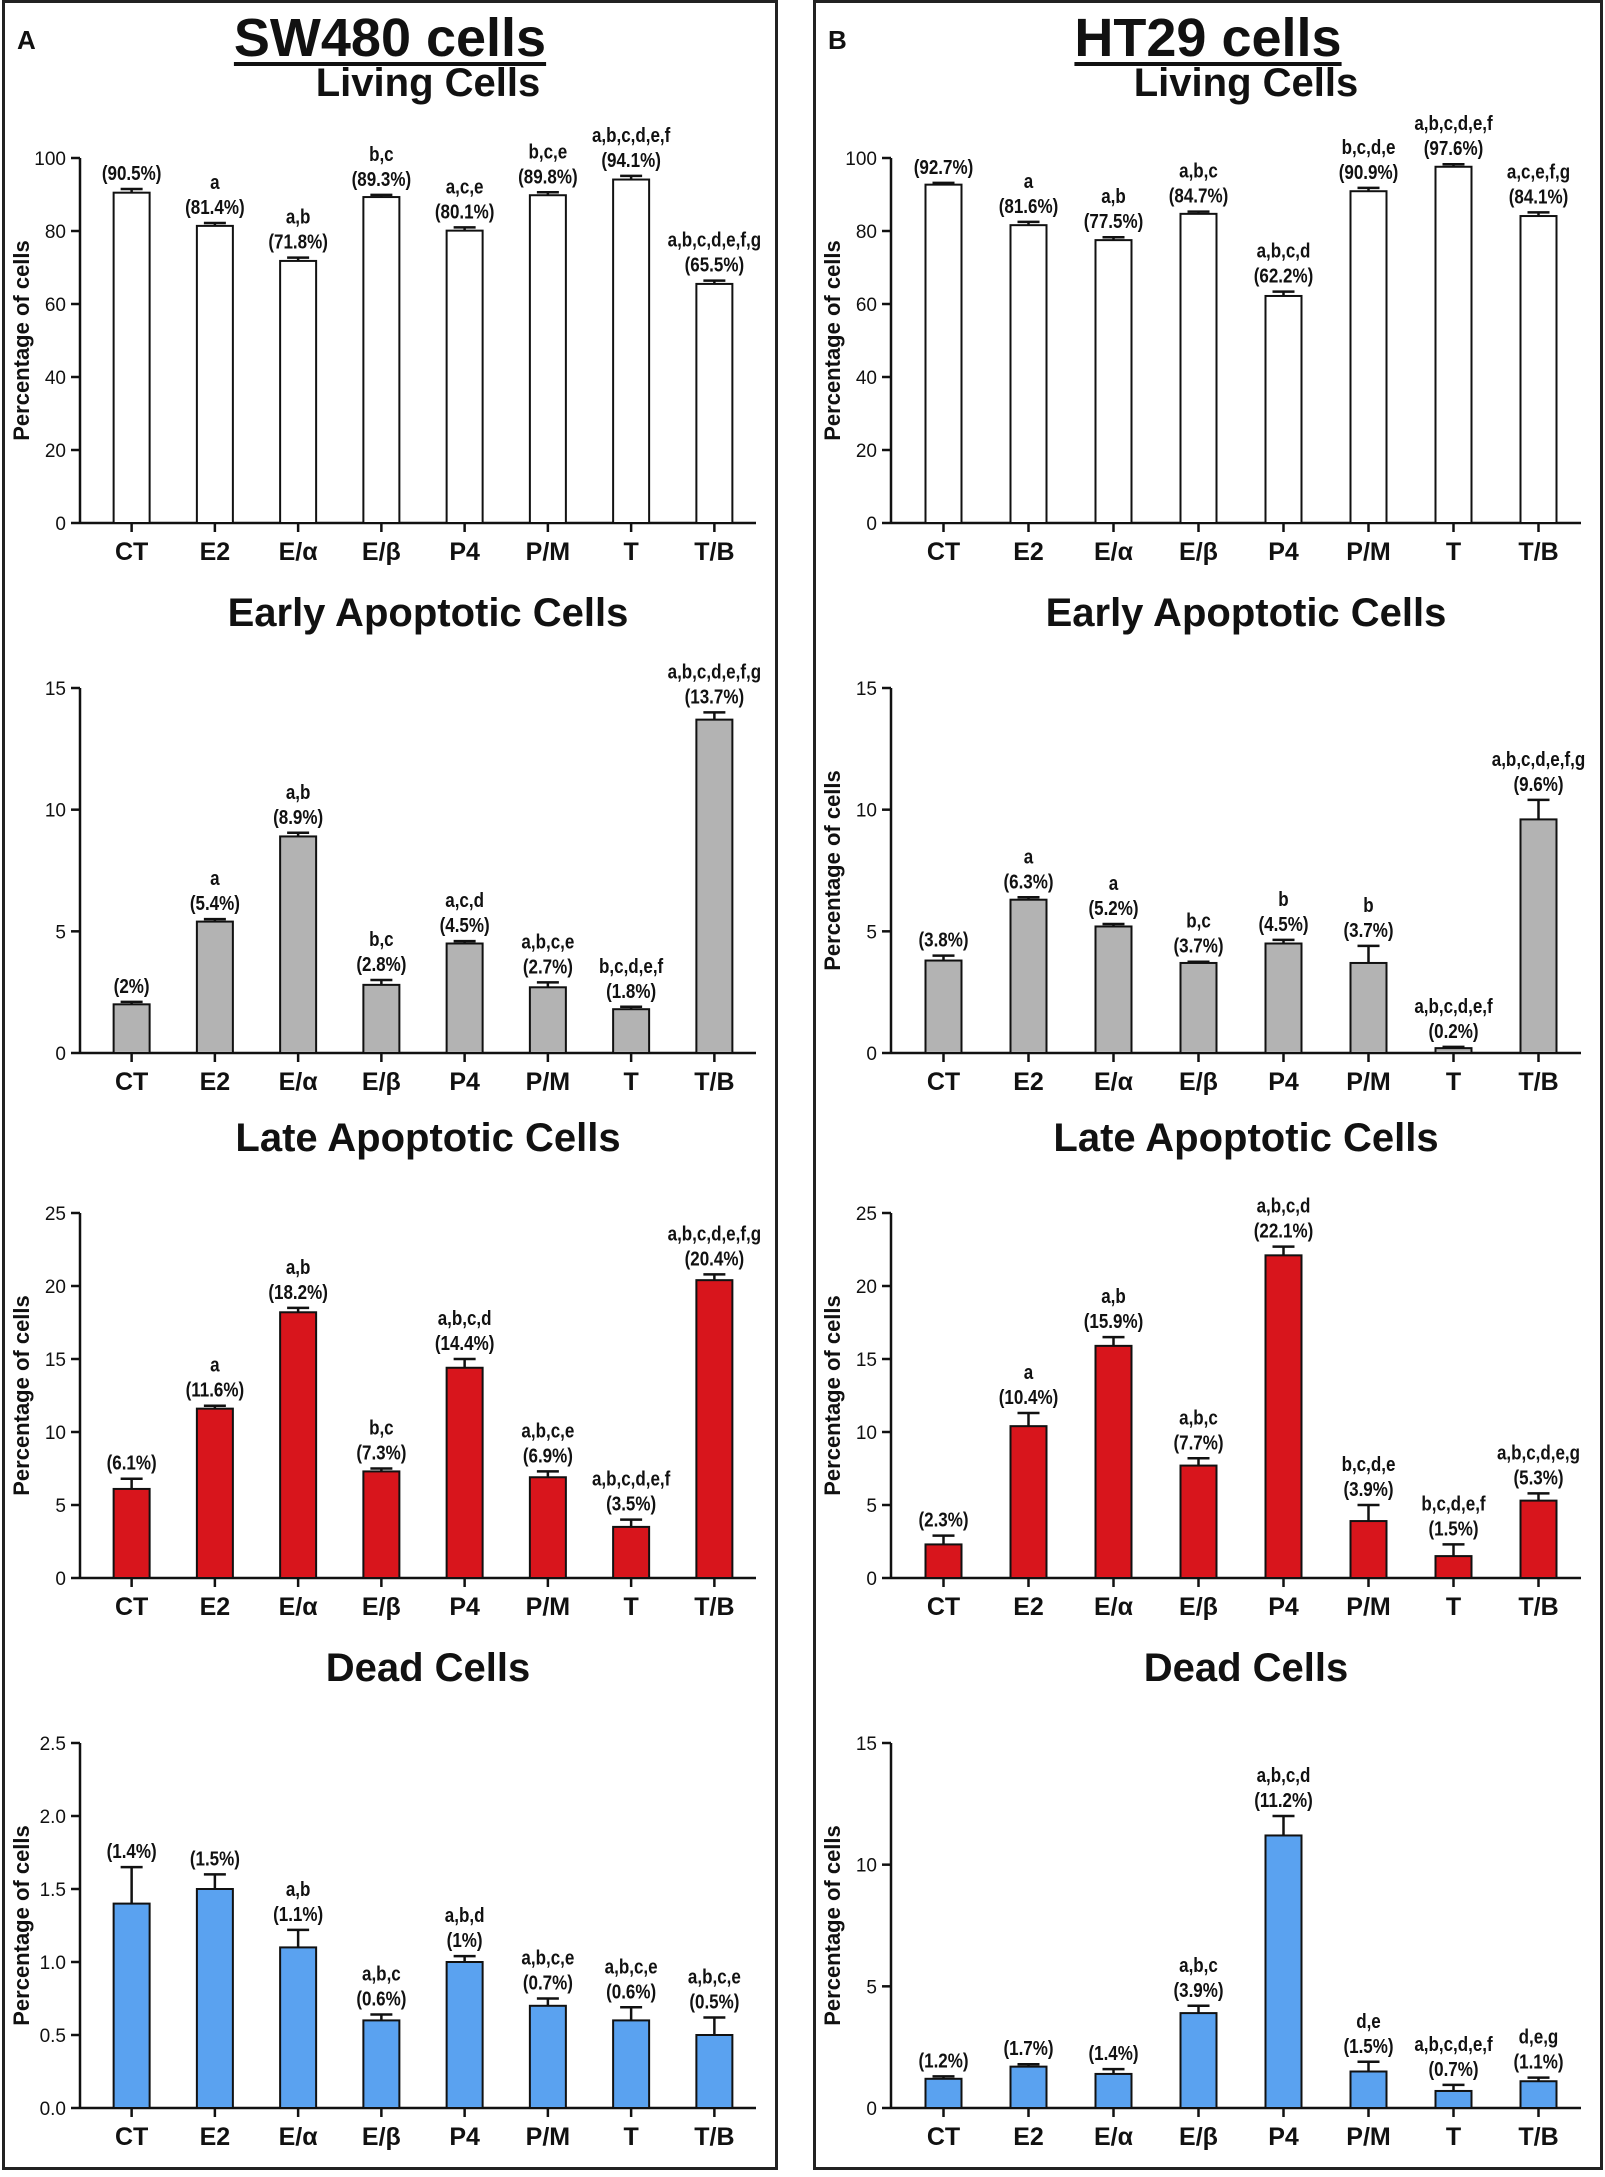  What do you see at coordinates (943, 1519) in the screenshot?
I see `data-label: (2.3%)` at bounding box center [943, 1519].